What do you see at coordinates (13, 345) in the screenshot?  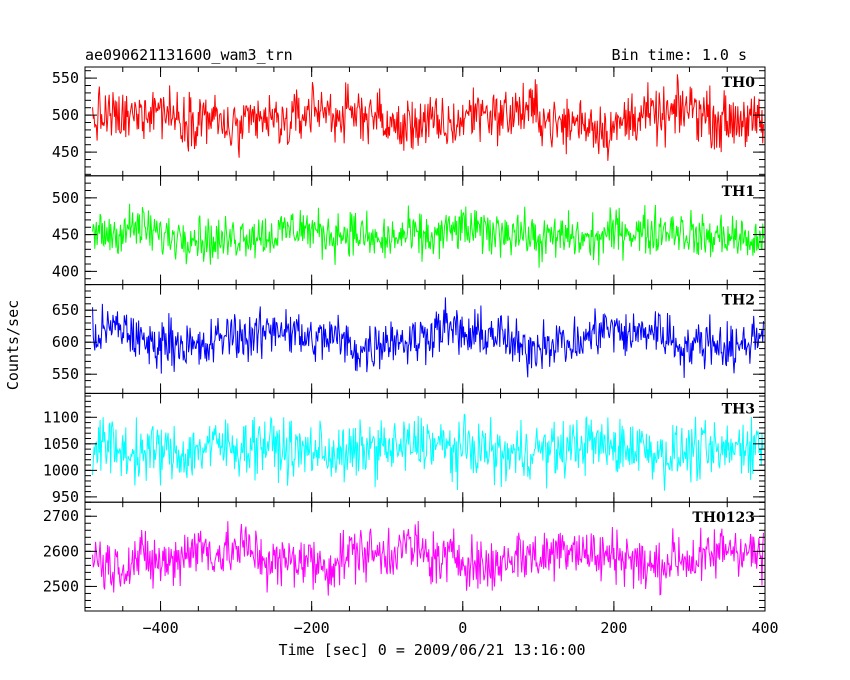 I see `y-axis-label: Counts/sec` at bounding box center [13, 345].